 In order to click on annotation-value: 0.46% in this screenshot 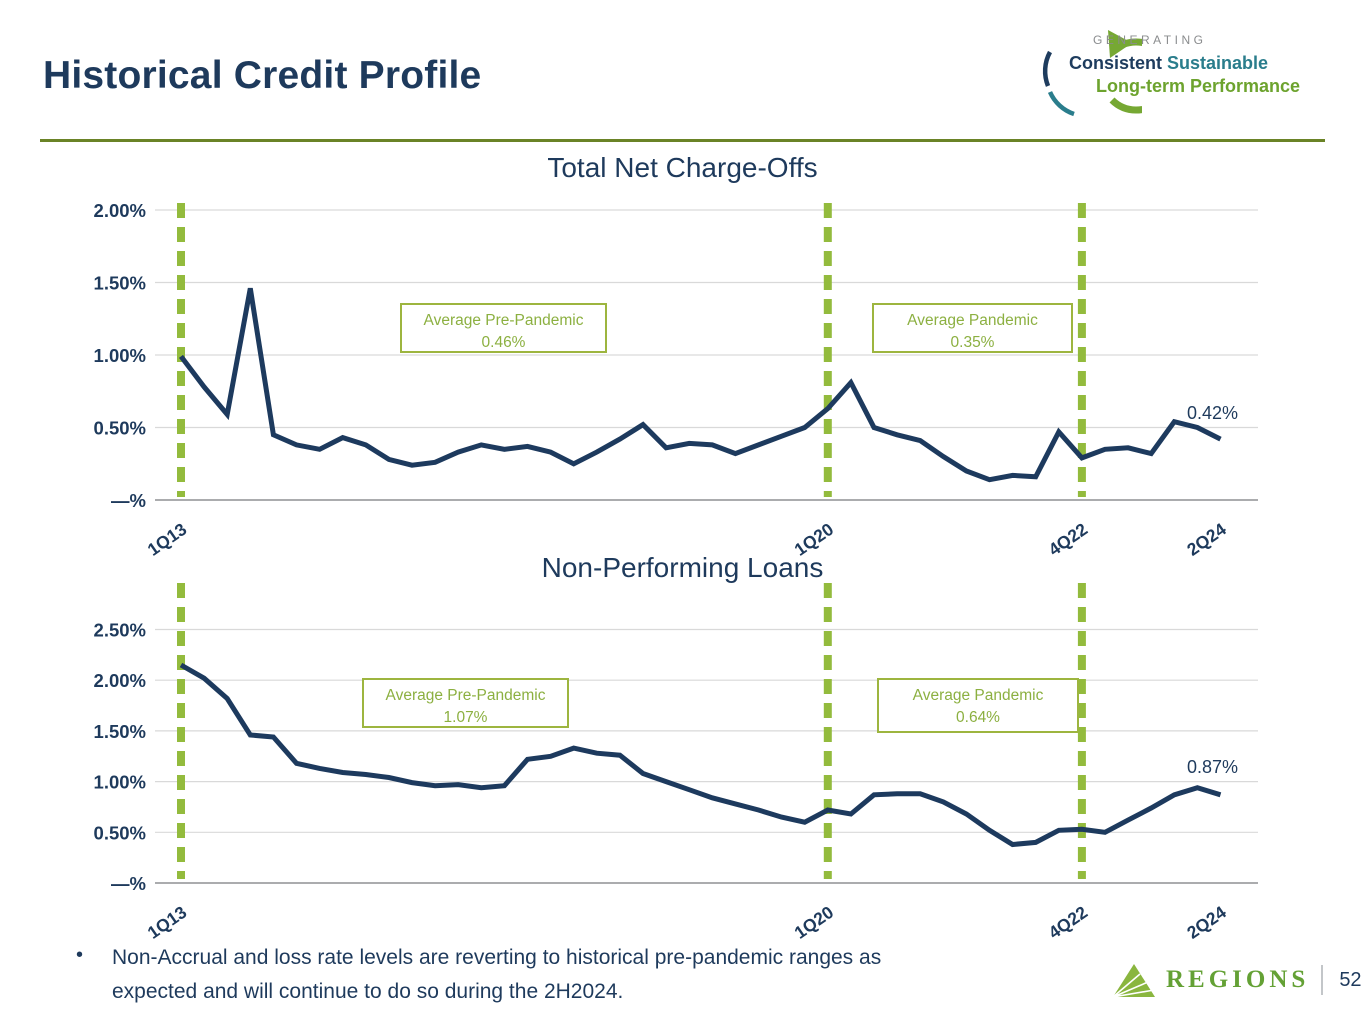, I will do `click(503, 343)`.